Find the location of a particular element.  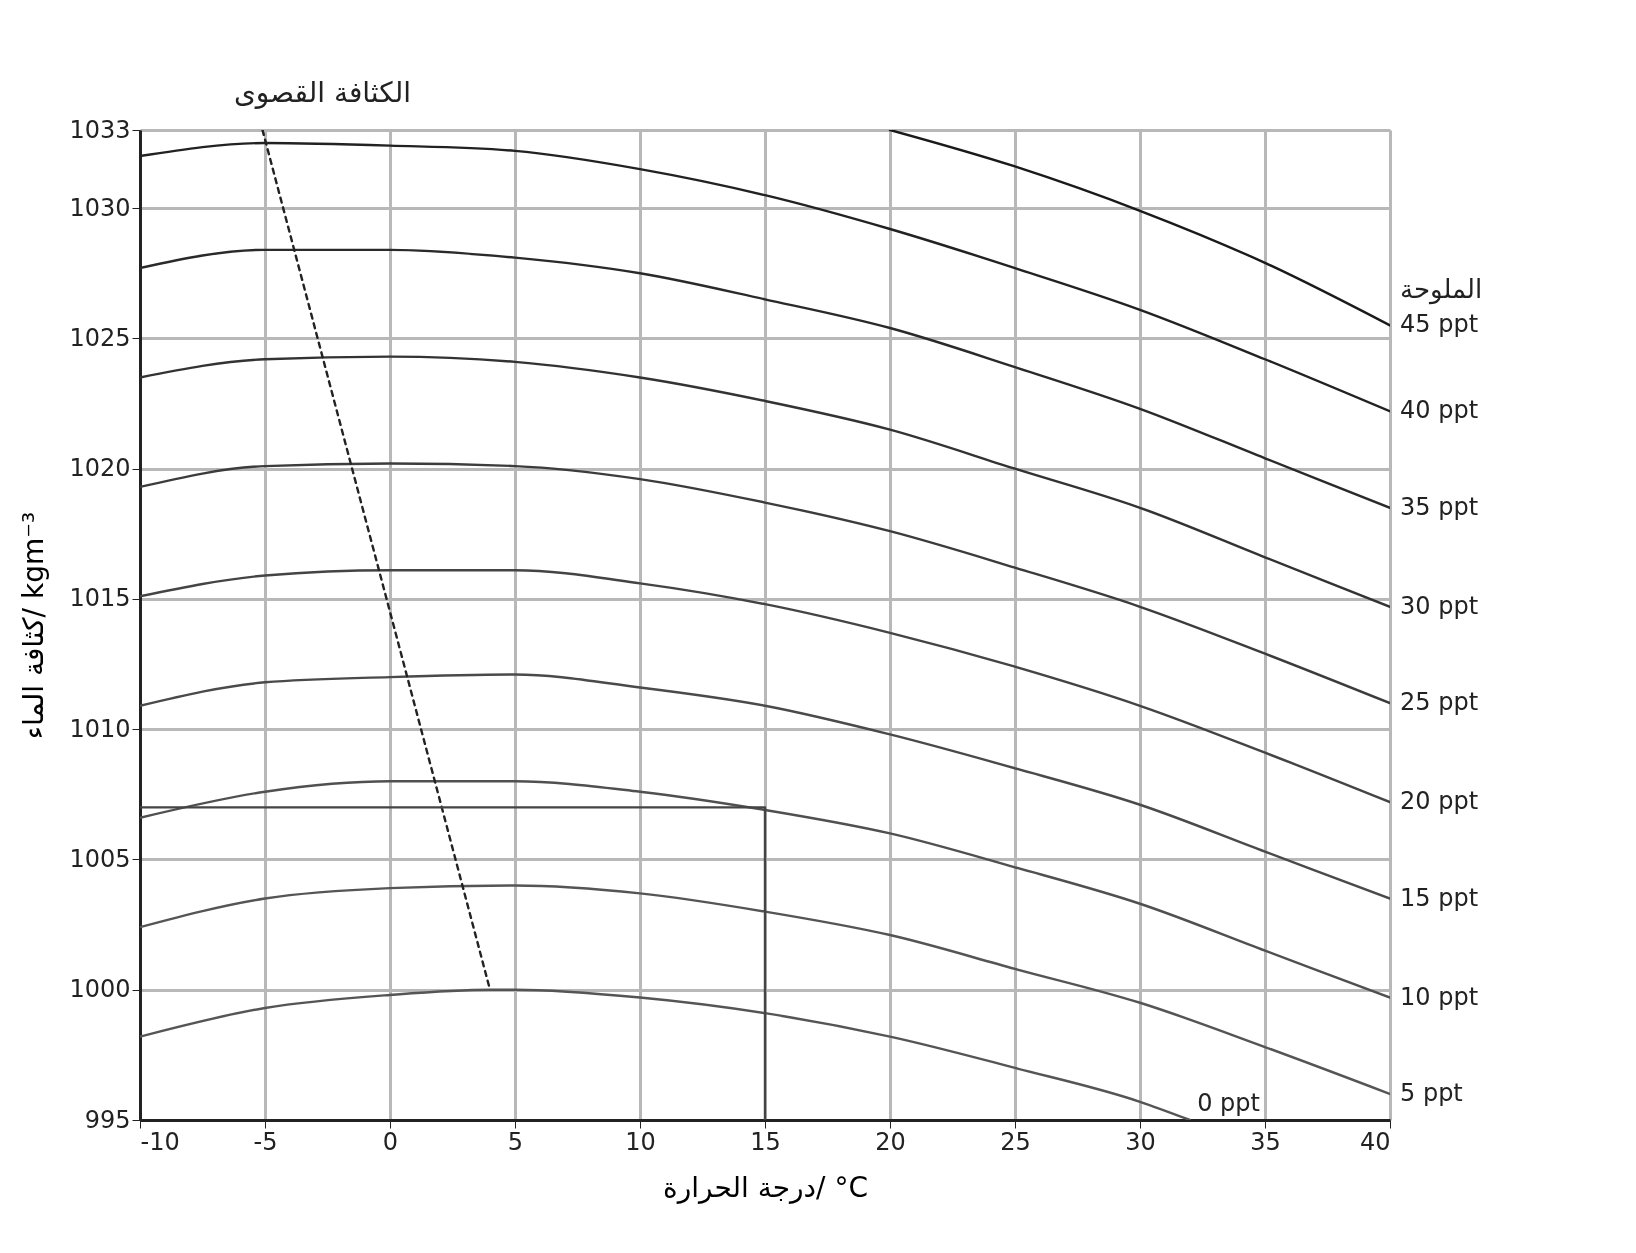

x-tick-label: -10 is located at coordinates (160, 1141).